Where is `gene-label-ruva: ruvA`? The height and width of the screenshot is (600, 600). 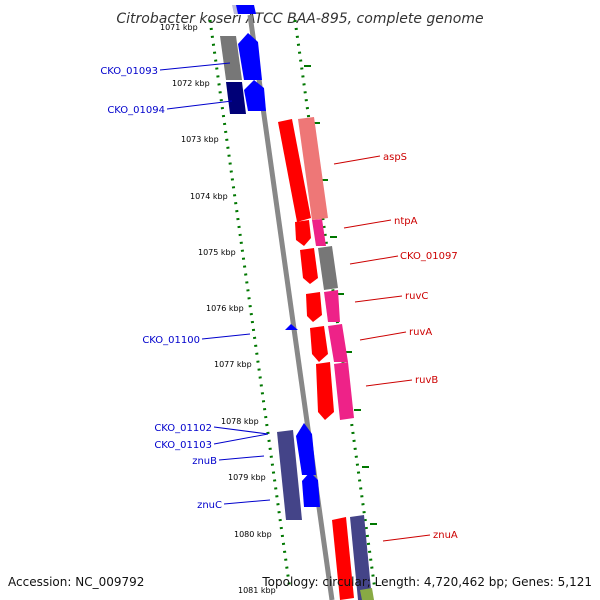 gene-label-ruva: ruvA is located at coordinates (420, 332).